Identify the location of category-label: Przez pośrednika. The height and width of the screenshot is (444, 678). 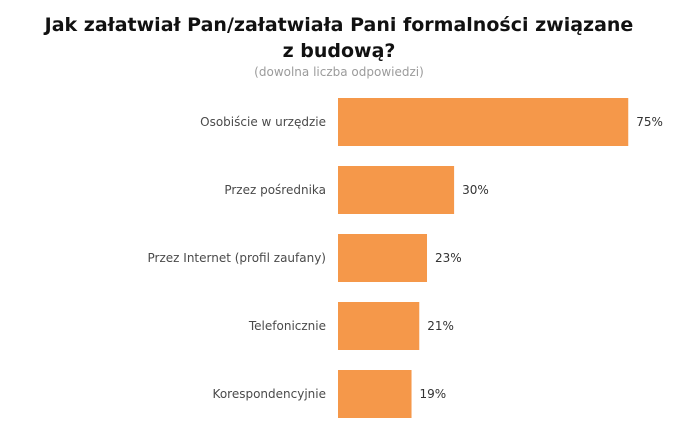
(275, 190).